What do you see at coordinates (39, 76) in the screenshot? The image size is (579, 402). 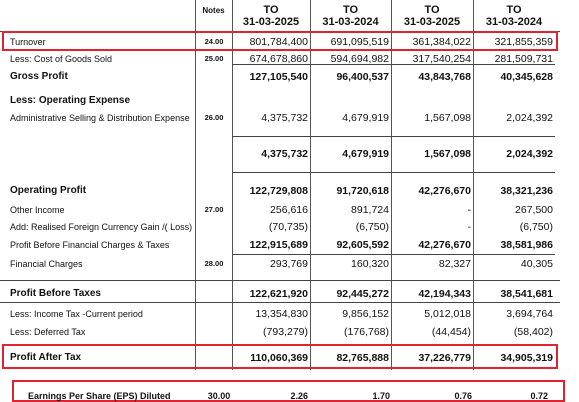 I see `row-label: Gross Profit` at bounding box center [39, 76].